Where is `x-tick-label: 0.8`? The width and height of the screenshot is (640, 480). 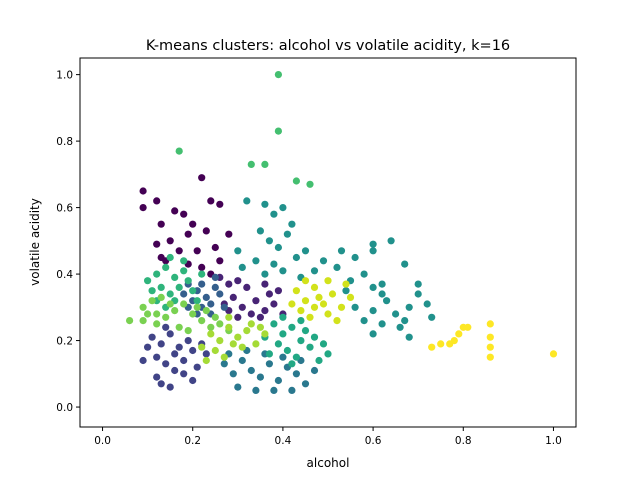
x-tick-label: 0.8 is located at coordinates (463, 441).